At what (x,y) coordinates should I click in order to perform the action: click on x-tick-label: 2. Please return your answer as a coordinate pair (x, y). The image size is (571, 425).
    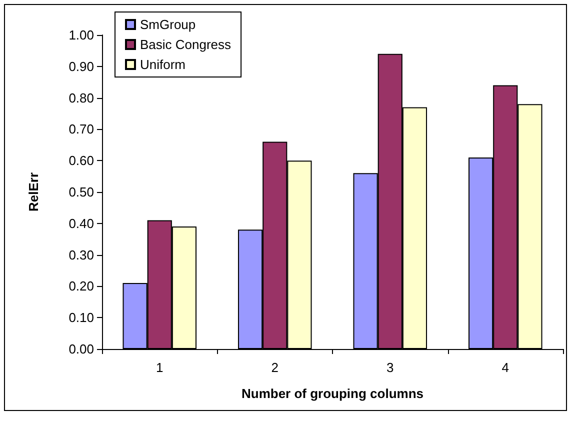
    Looking at the image, I should click on (274, 367).